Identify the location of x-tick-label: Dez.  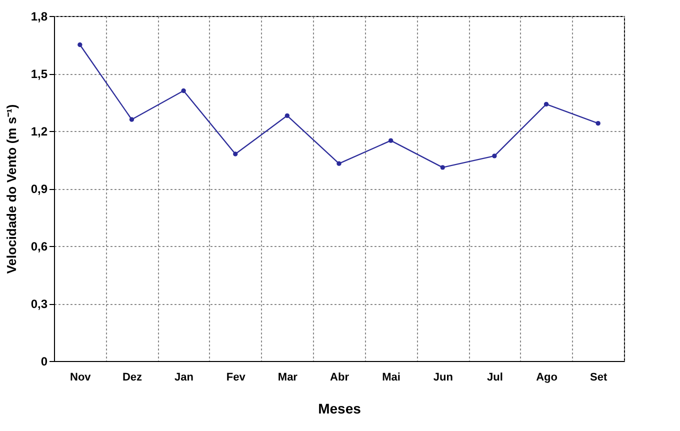
(132, 378).